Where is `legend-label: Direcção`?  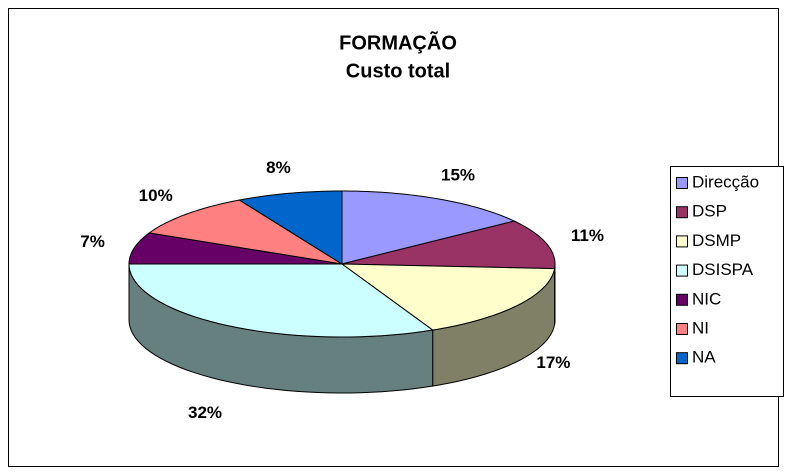 legend-label: Direcção is located at coordinates (725, 181).